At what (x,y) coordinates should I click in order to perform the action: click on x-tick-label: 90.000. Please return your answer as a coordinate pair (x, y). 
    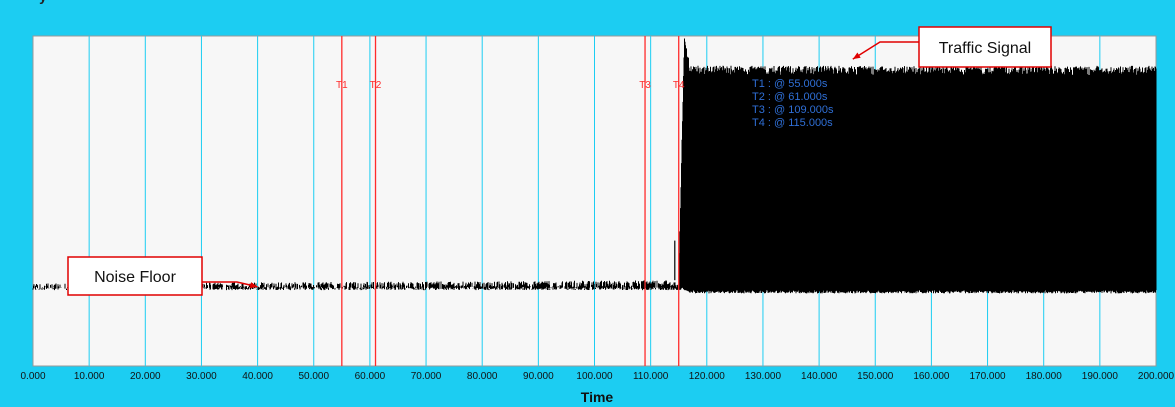
    Looking at the image, I should click on (538, 376).